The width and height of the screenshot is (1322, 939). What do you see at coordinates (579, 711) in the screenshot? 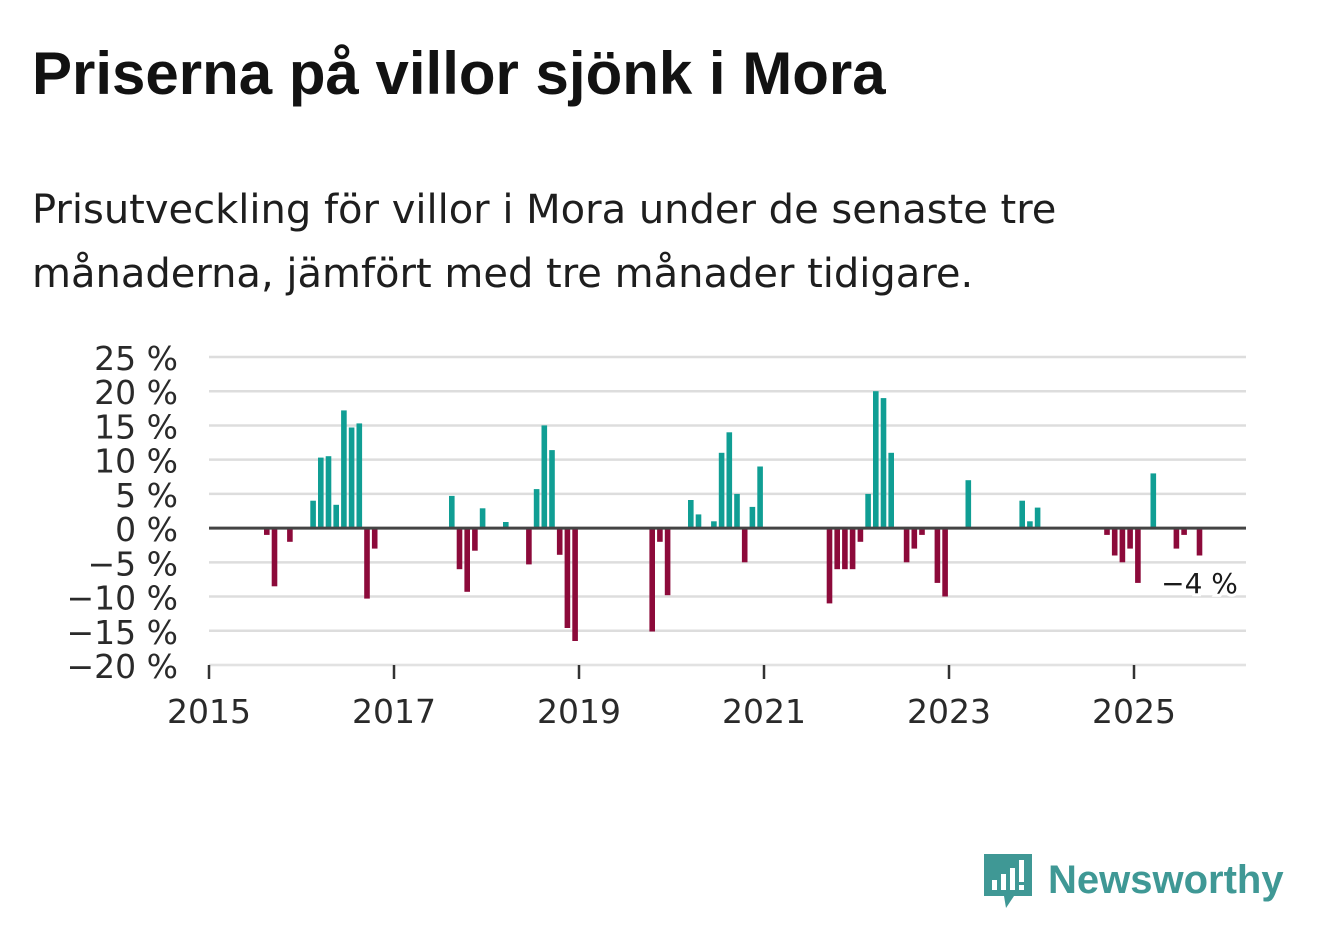
I see `x-tick-label: 2019` at bounding box center [579, 711].